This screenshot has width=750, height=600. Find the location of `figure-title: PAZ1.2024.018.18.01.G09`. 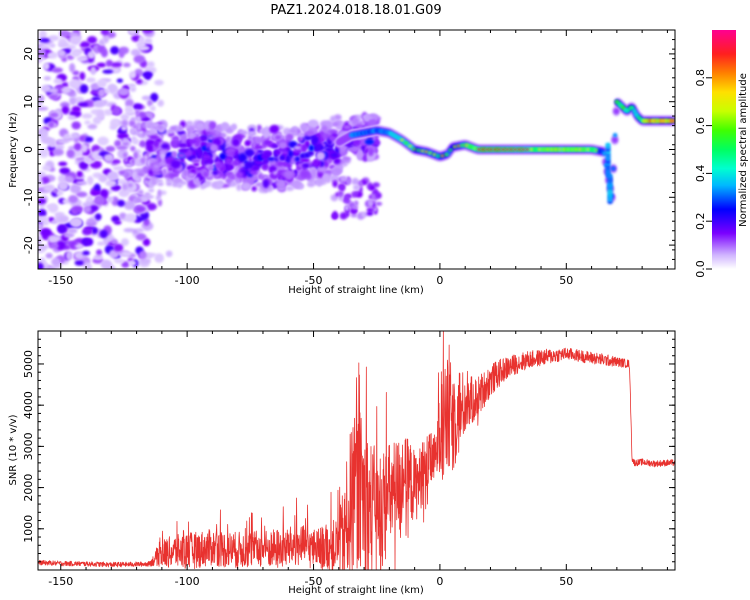

figure-title: PAZ1.2024.018.18.01.G09 is located at coordinates (355, 10).